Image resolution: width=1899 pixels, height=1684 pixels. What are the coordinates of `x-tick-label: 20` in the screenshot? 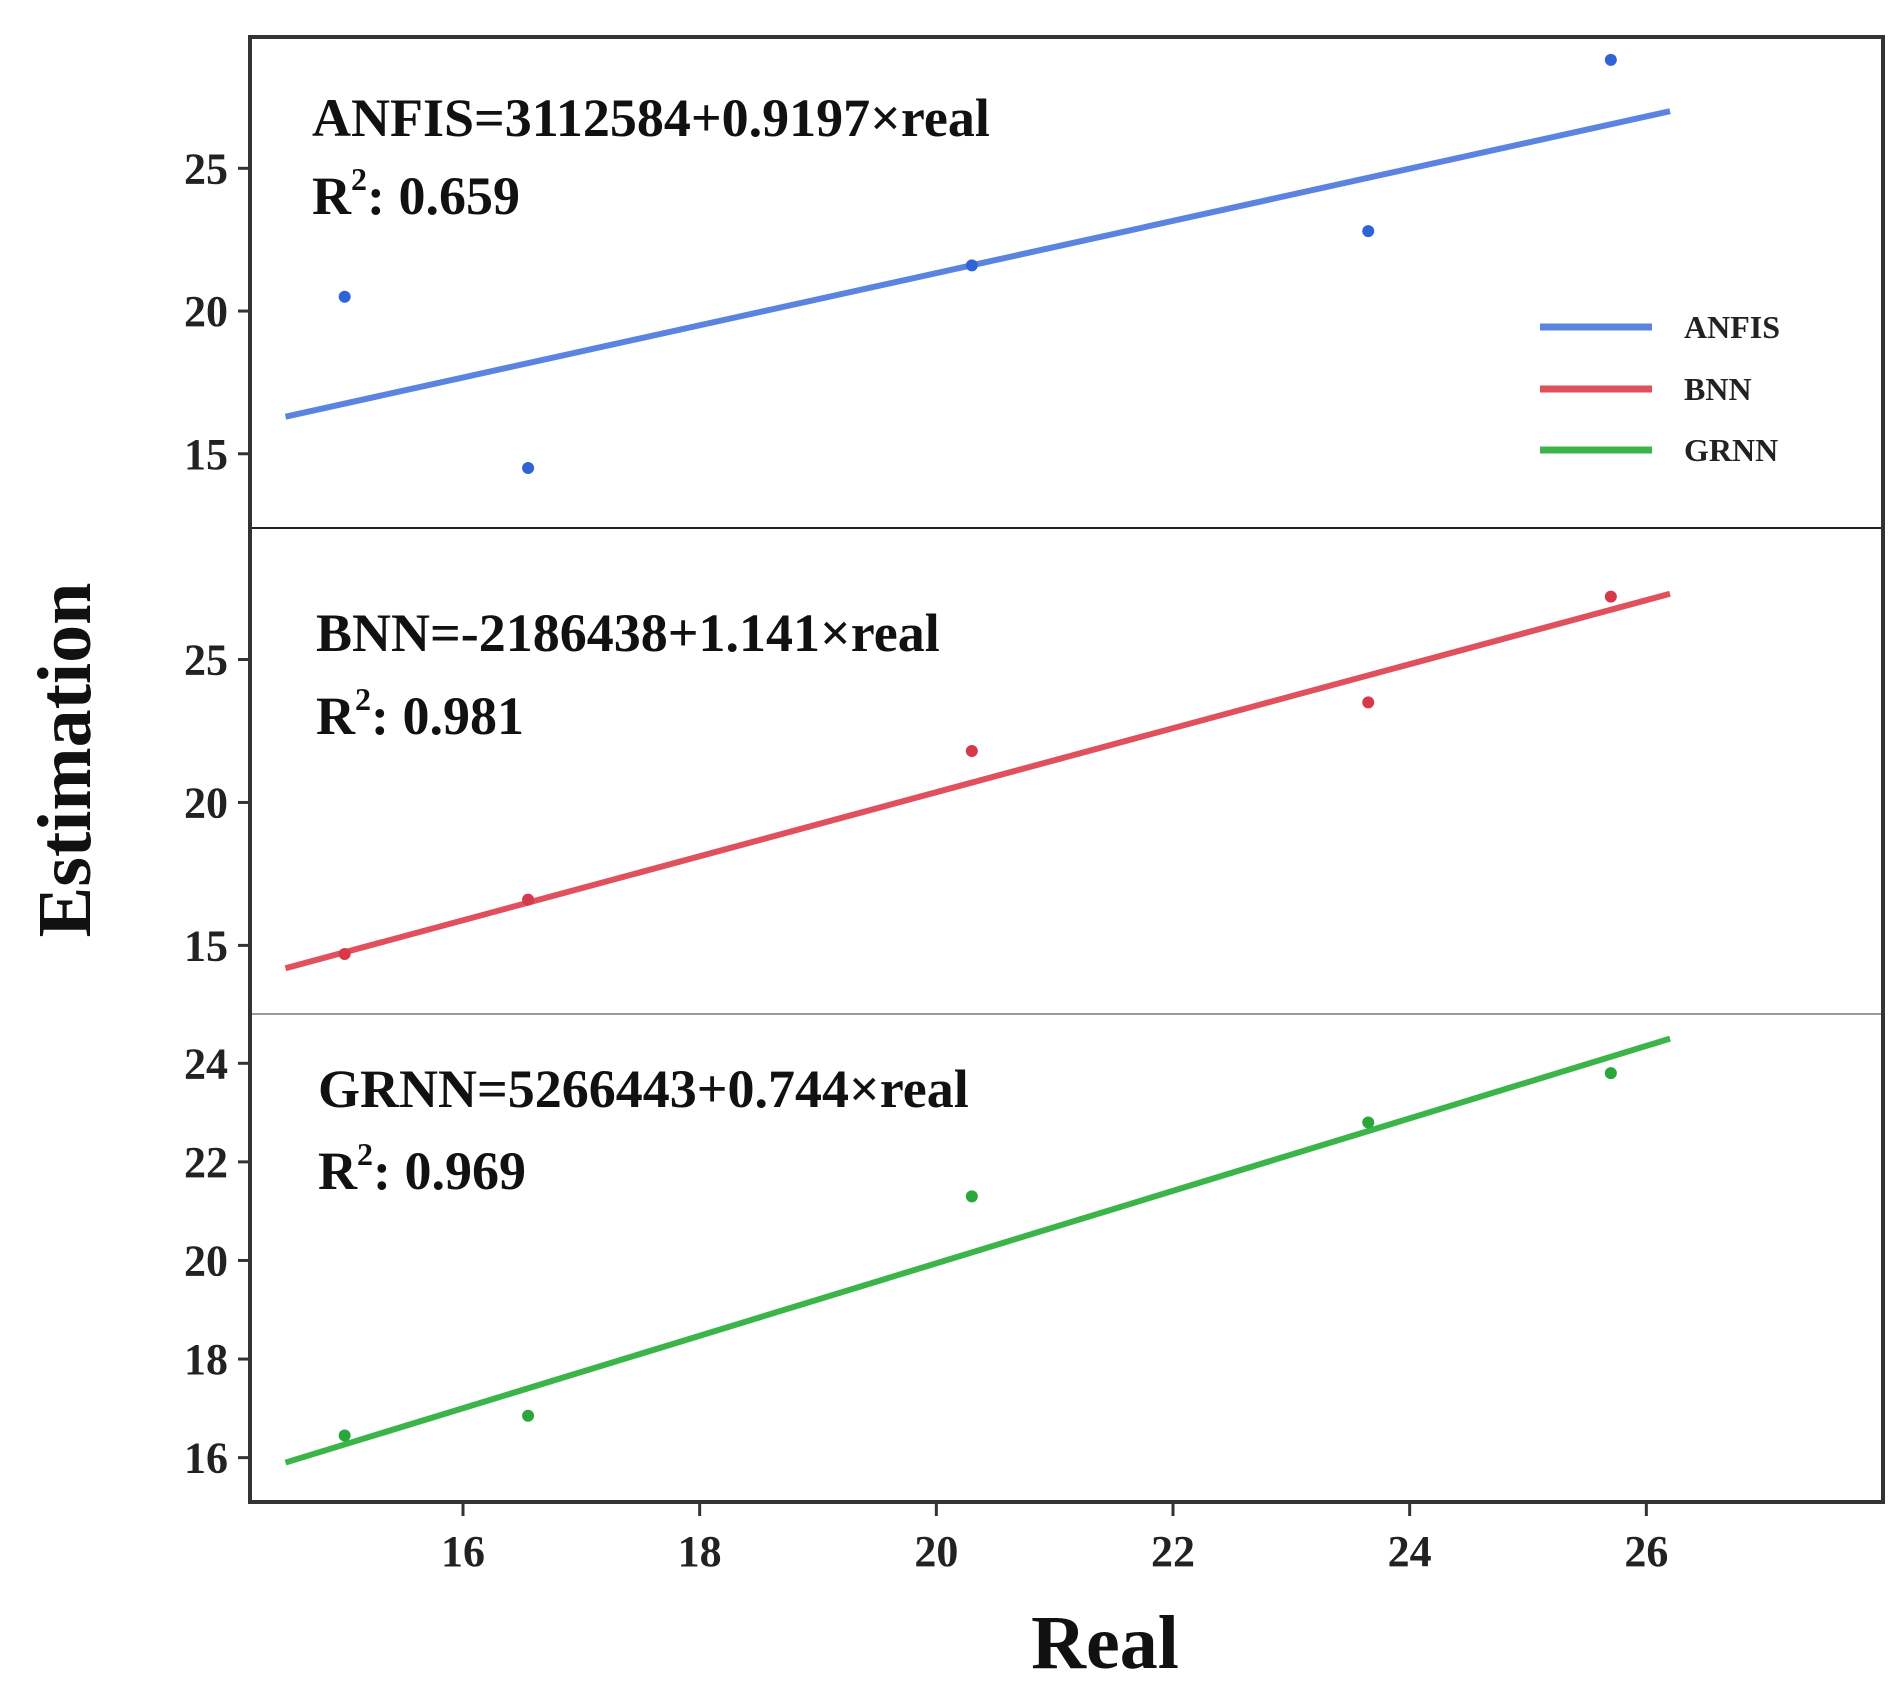 It's located at (936, 1551).